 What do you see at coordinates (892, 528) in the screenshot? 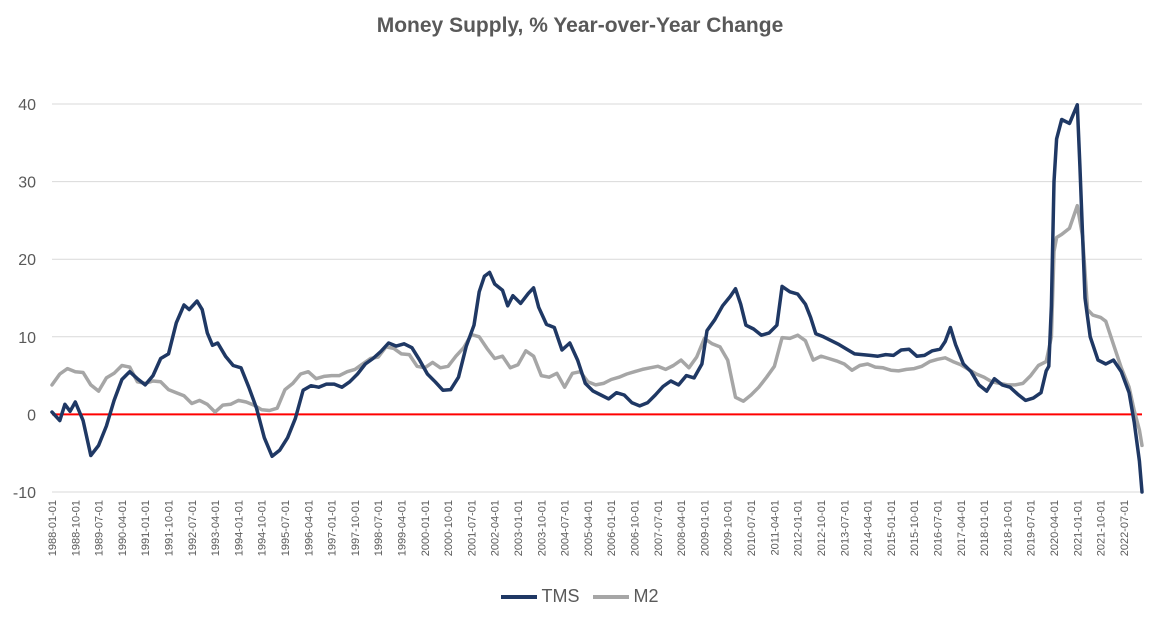
I see `x-tick-label: 2015-01-01` at bounding box center [892, 528].